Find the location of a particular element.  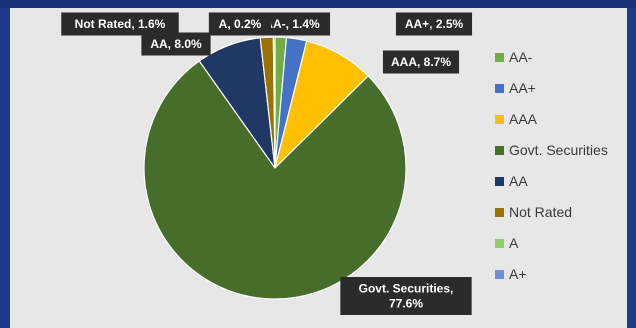

title-strip is located at coordinates (318, 4).